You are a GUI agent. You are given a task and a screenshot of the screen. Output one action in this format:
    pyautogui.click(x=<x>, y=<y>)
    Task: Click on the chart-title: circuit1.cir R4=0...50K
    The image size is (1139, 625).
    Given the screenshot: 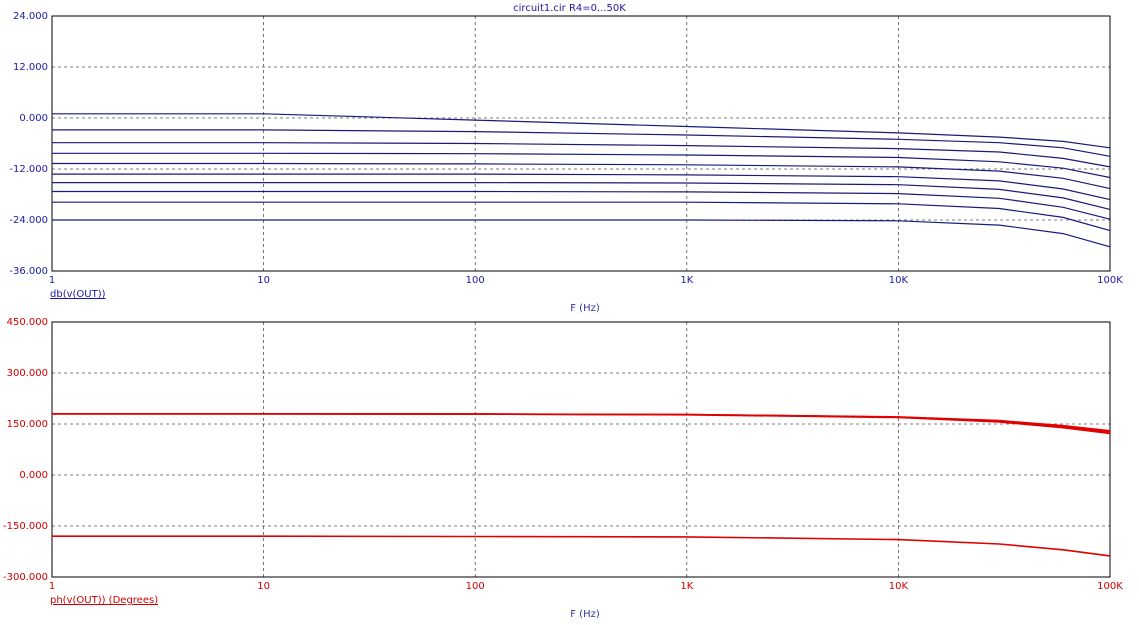 What is the action you would take?
    pyautogui.click(x=569, y=8)
    